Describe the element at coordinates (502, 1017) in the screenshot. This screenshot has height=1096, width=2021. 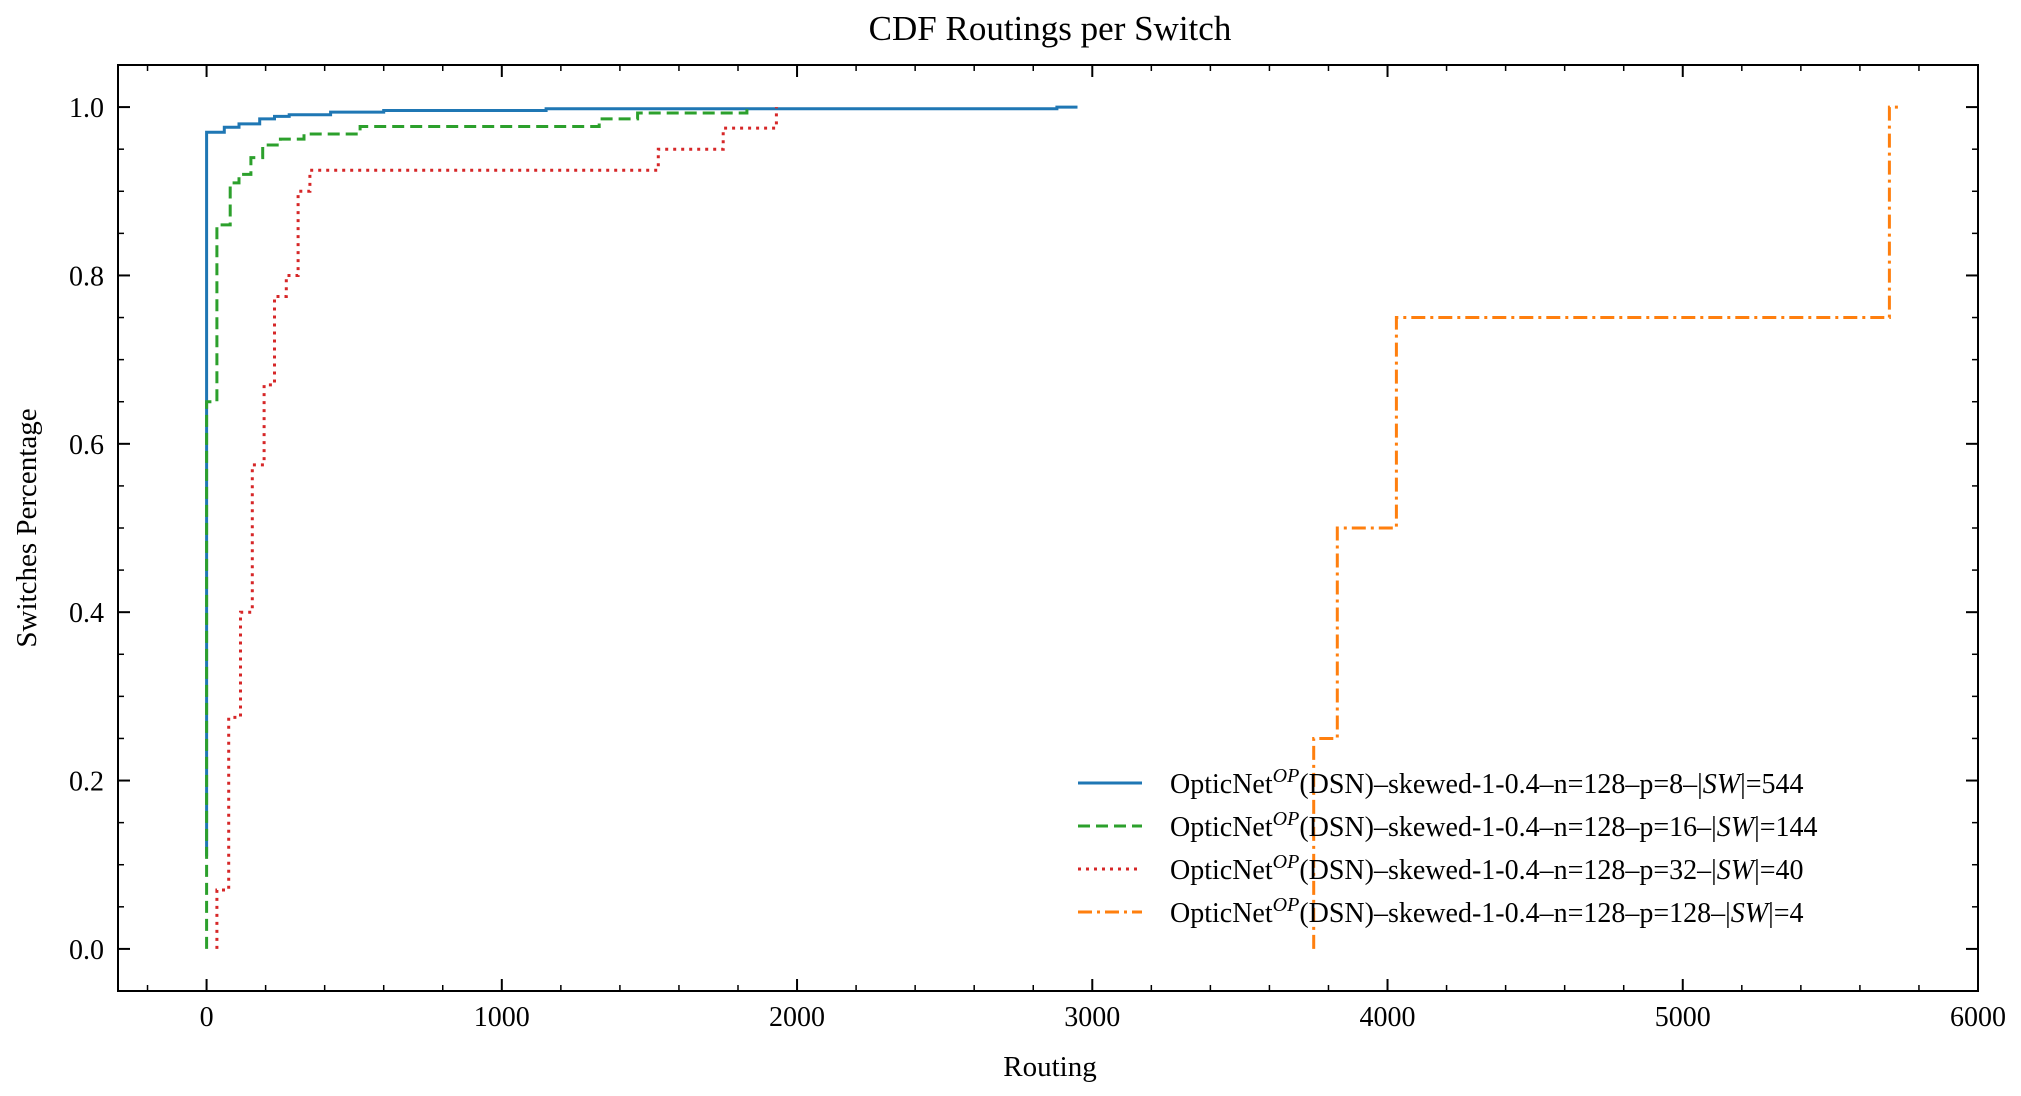
I see `x-tick-label: 1000` at that location.